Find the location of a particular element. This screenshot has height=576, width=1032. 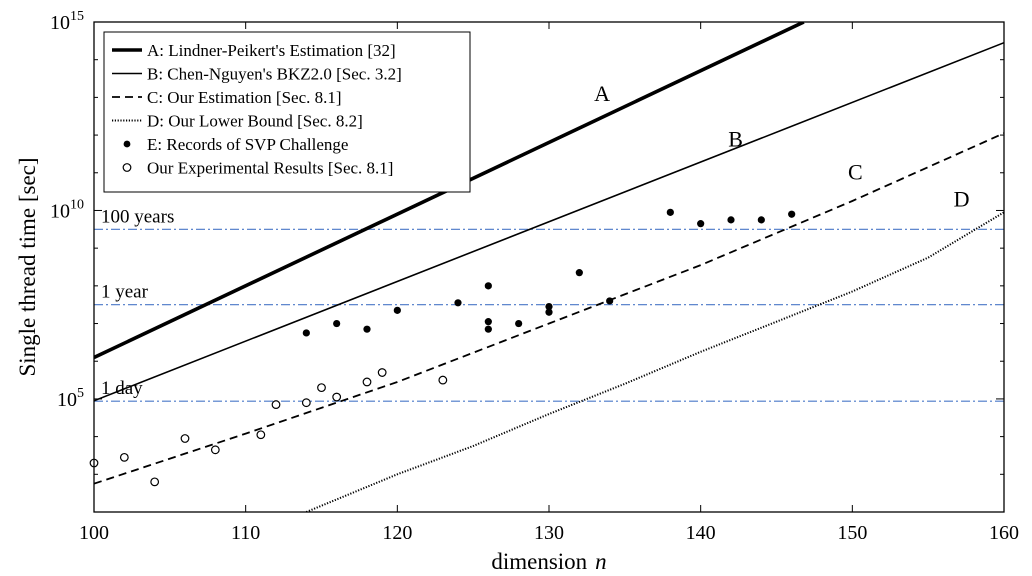

curve-label-a: A is located at coordinates (602, 93).